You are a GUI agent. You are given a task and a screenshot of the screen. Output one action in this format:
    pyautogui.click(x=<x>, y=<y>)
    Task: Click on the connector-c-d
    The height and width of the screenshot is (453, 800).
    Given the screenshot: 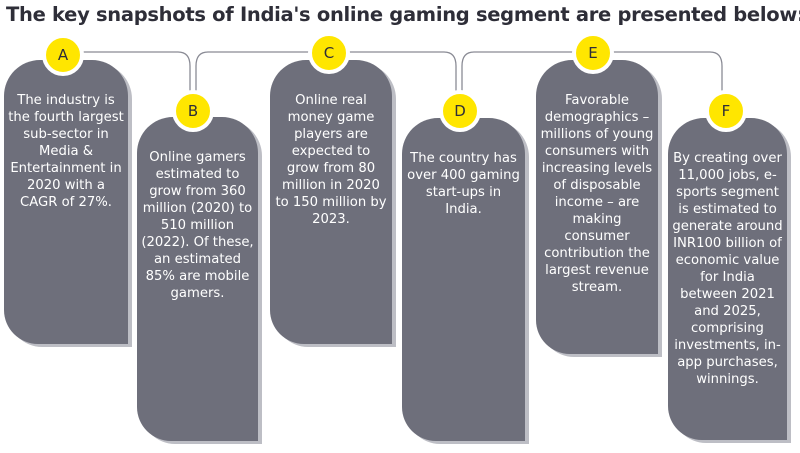 What is the action you would take?
    pyautogui.click(x=401, y=71)
    